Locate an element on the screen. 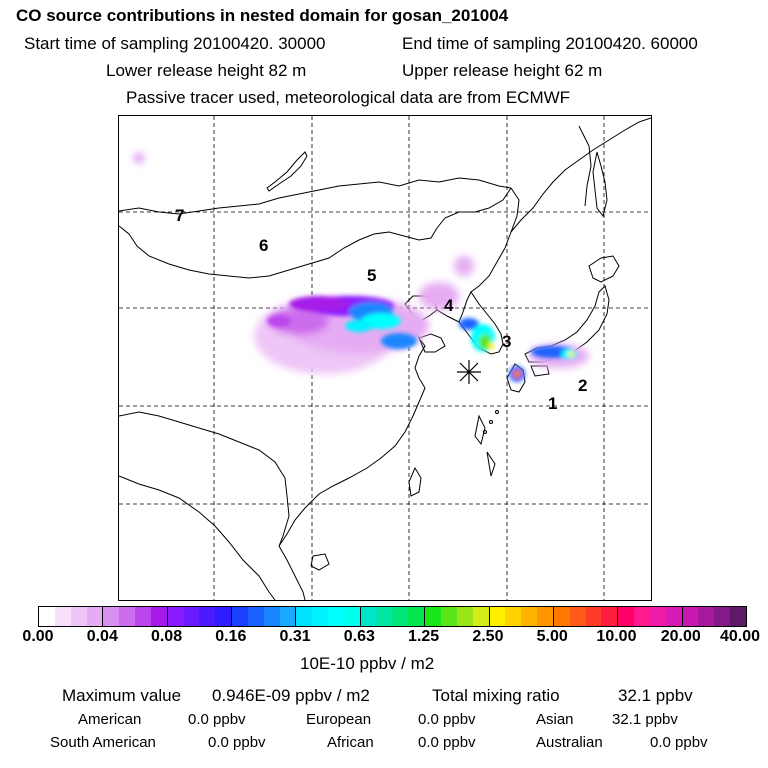 This screenshot has width=768, height=768. end-time-label: End time of sampling 20100420. 60000 is located at coordinates (550, 43).